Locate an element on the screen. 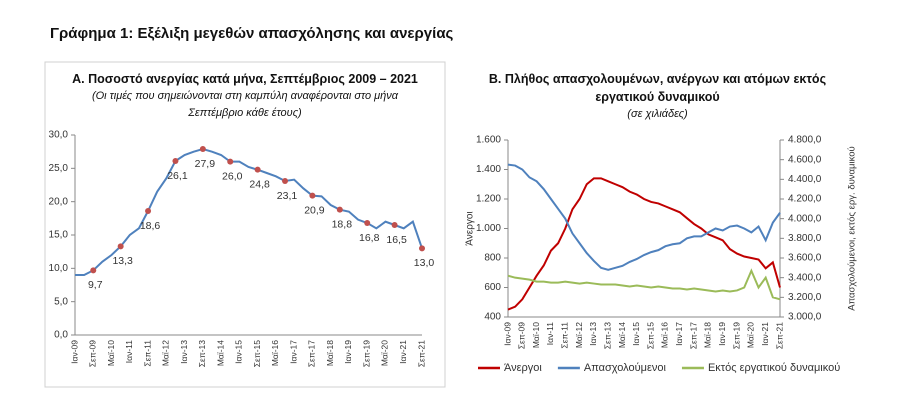 The width and height of the screenshot is (903, 405). y-tick-label: 1.000 is located at coordinates (488, 228).